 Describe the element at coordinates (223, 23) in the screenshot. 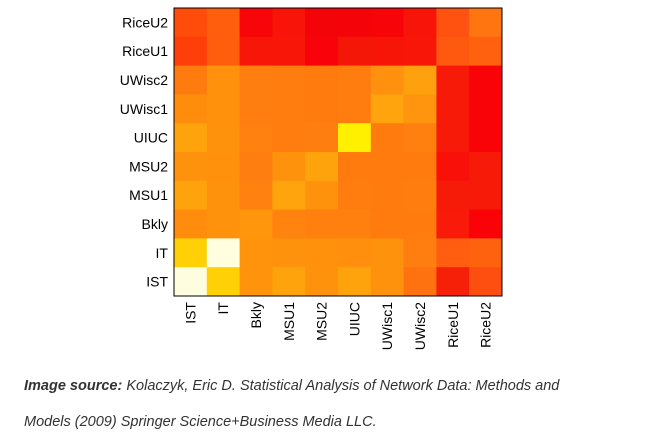

I see `heatmap-cell-RiceU2-IT` at that location.